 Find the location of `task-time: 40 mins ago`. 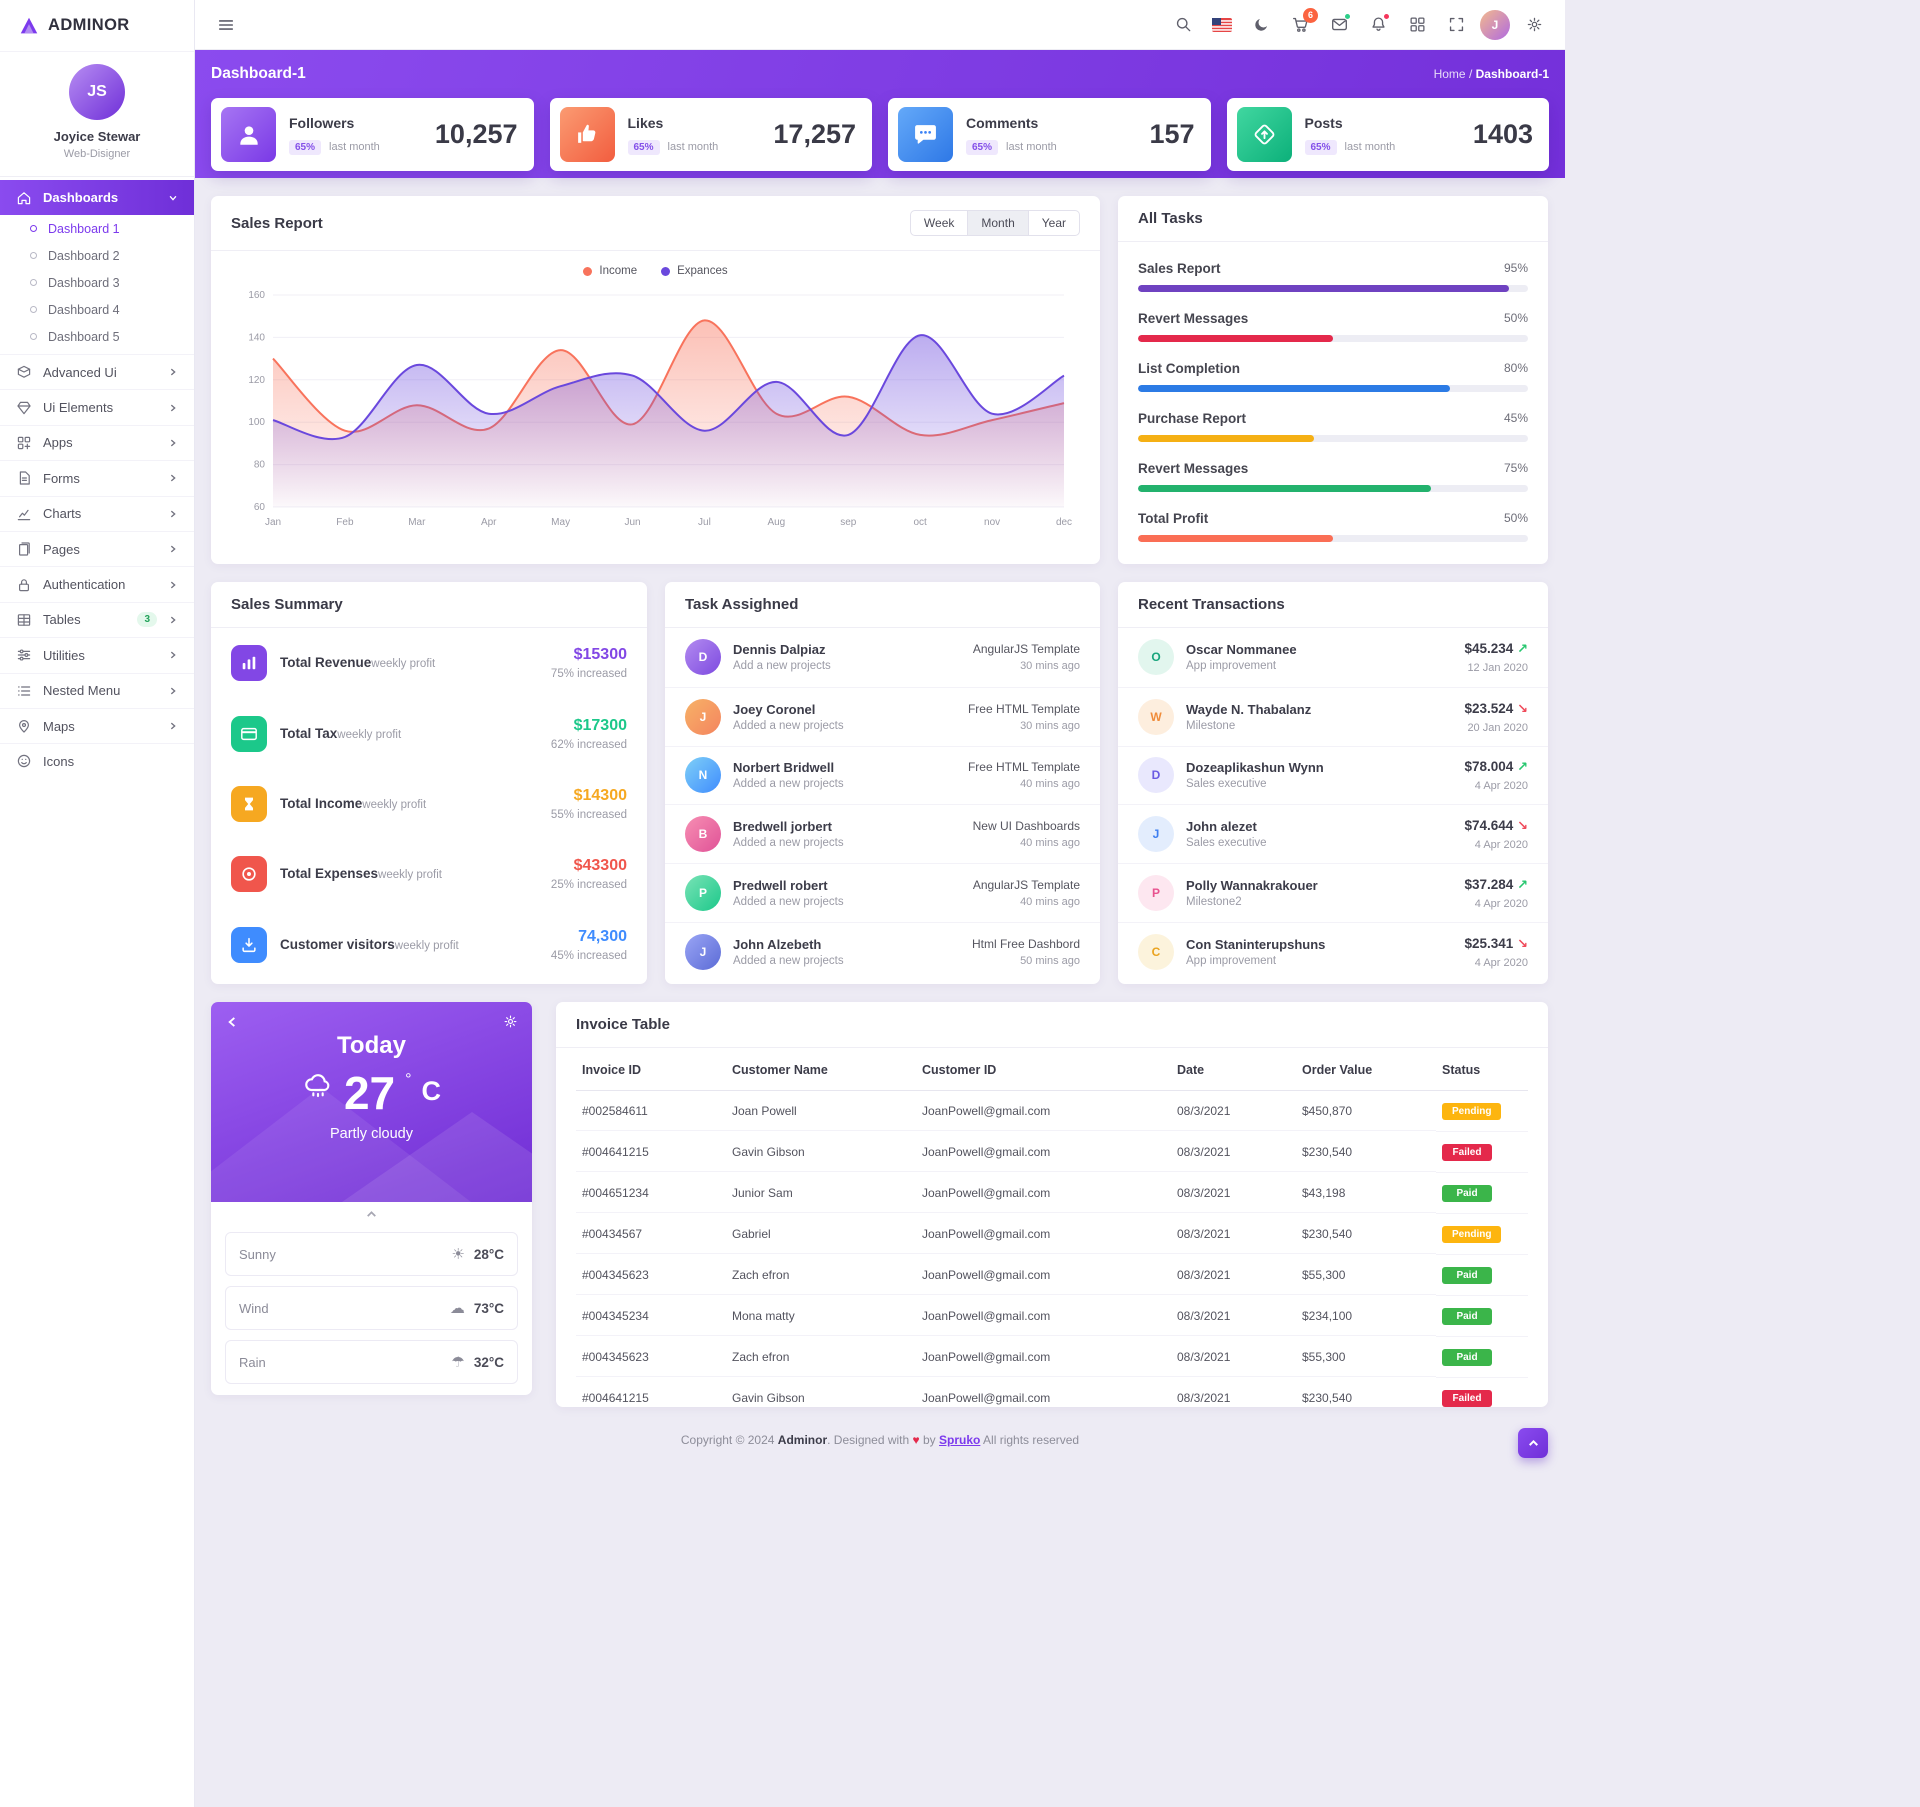

task-time: 40 mins ago is located at coordinates (1050, 784).